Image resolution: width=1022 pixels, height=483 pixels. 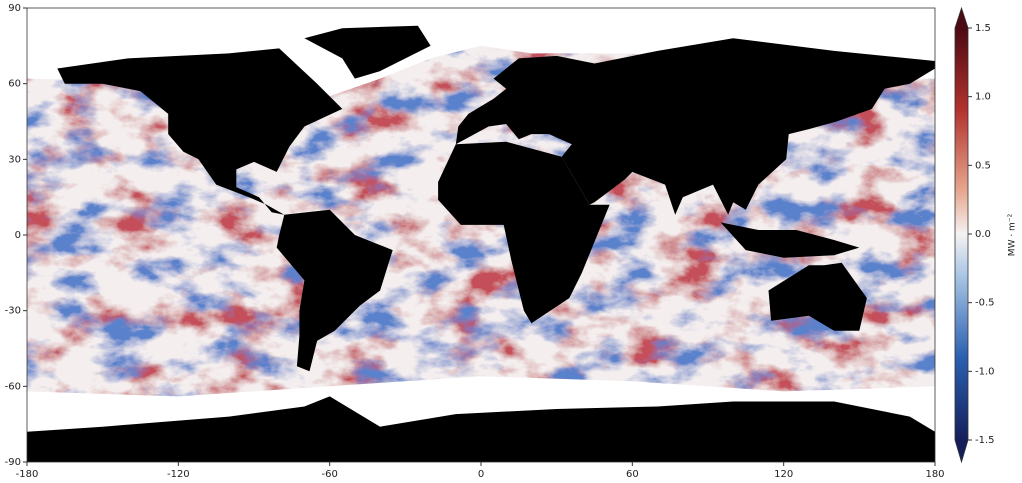 What do you see at coordinates (632, 474) in the screenshot?
I see `x-tick-label: 60` at bounding box center [632, 474].